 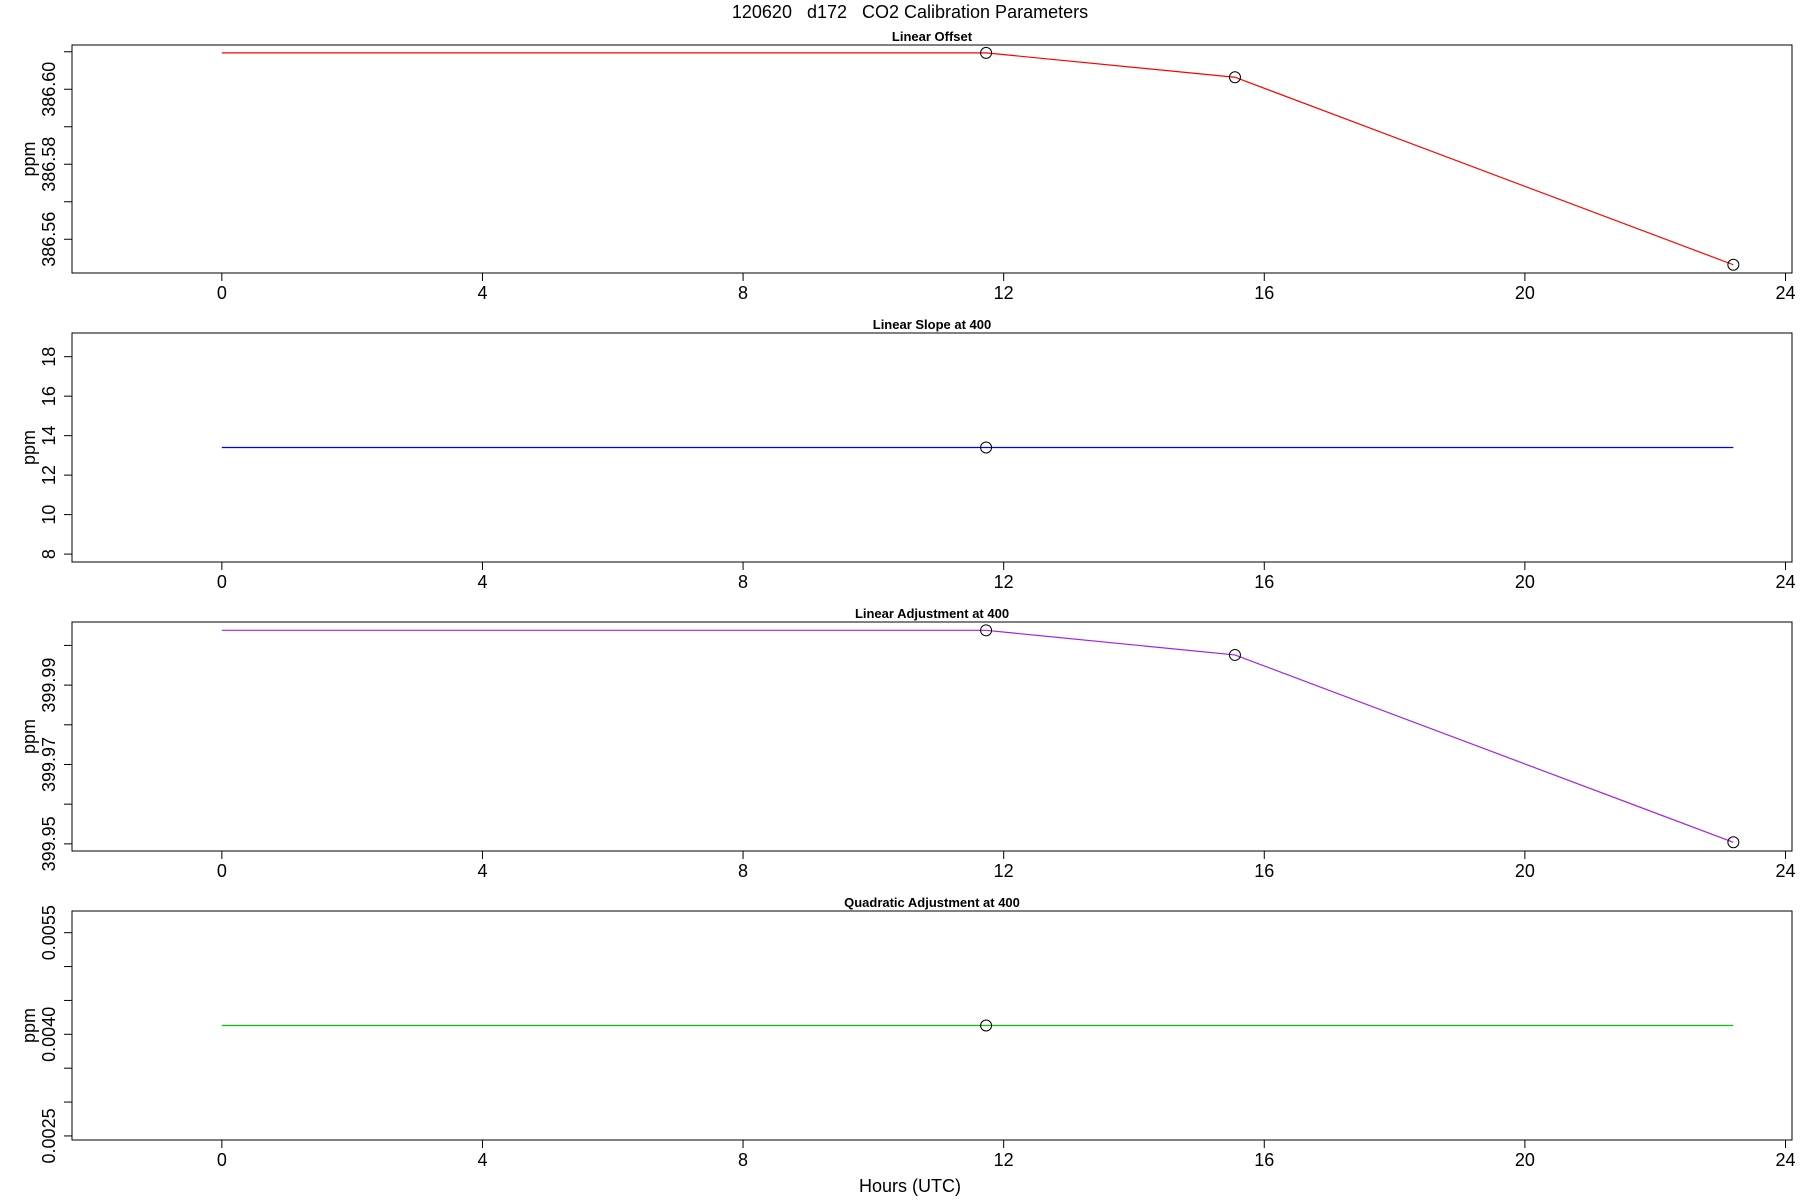 I want to click on y-tick-label: 0.0040, so click(x=49, y=1034).